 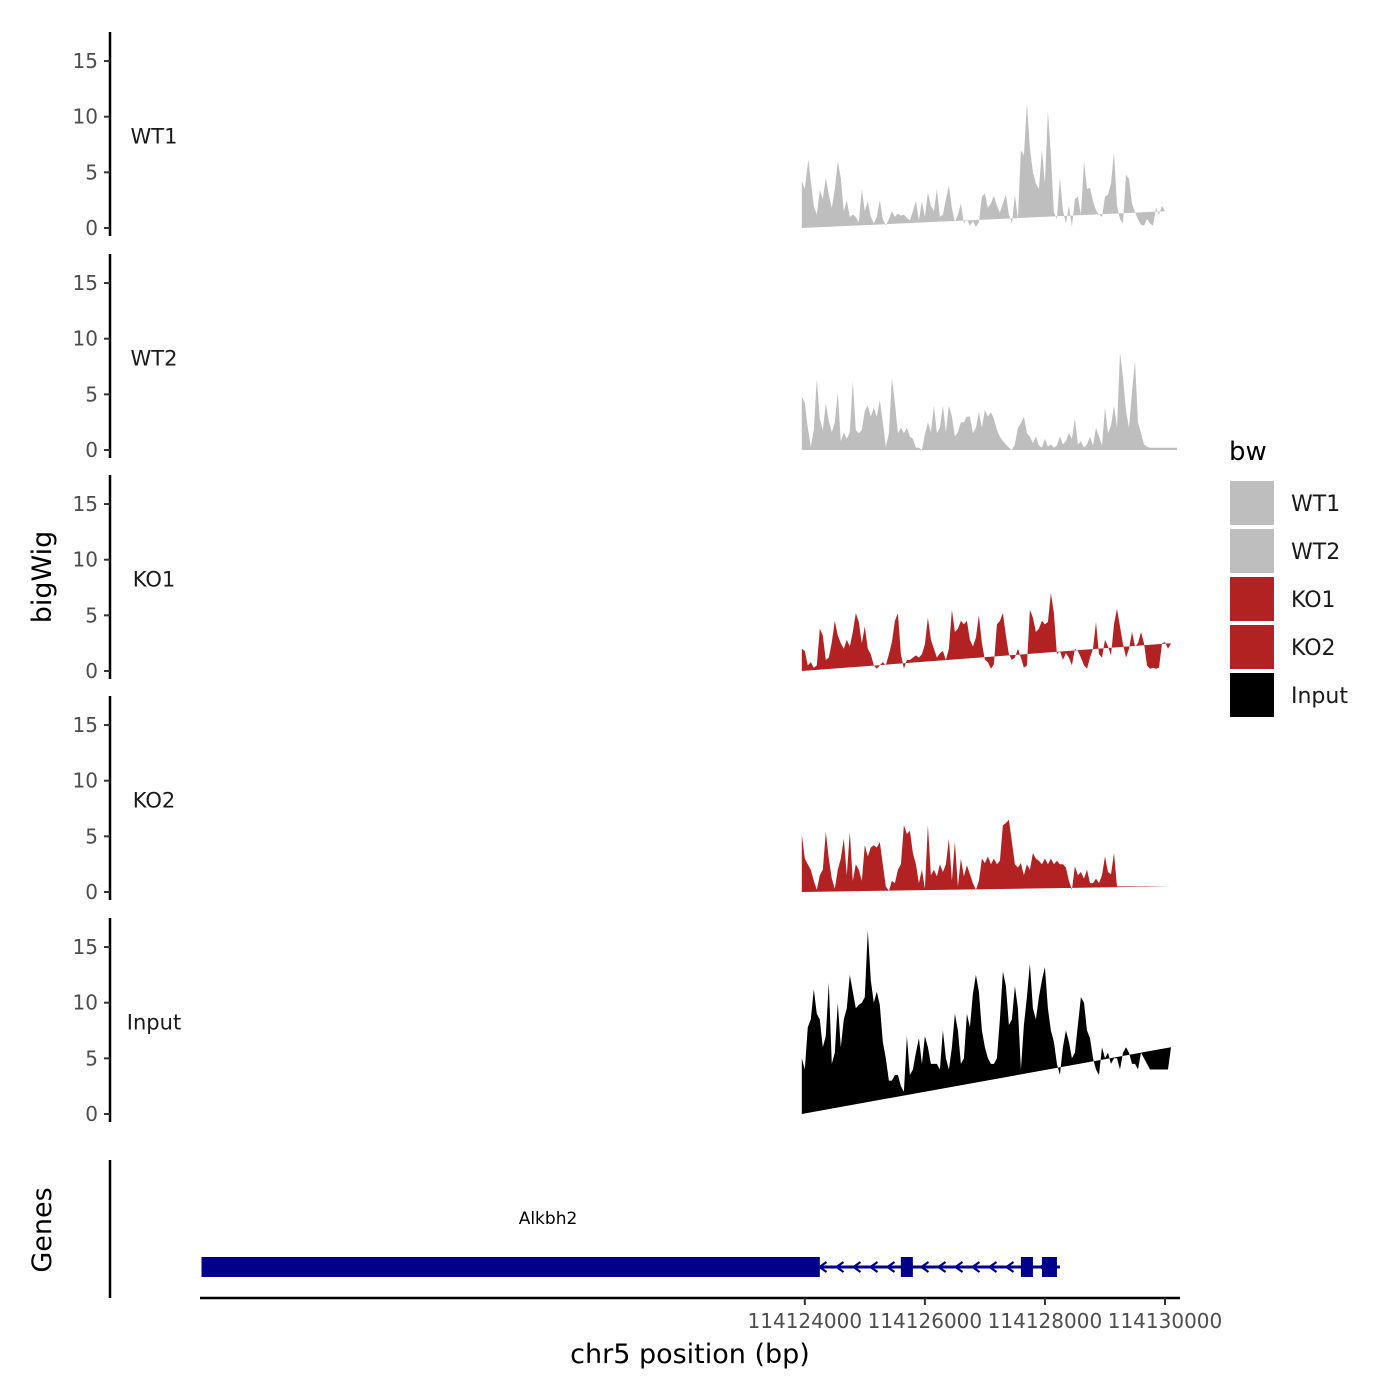 What do you see at coordinates (1252, 503) in the screenshot?
I see `legend-swatch-wt1` at bounding box center [1252, 503].